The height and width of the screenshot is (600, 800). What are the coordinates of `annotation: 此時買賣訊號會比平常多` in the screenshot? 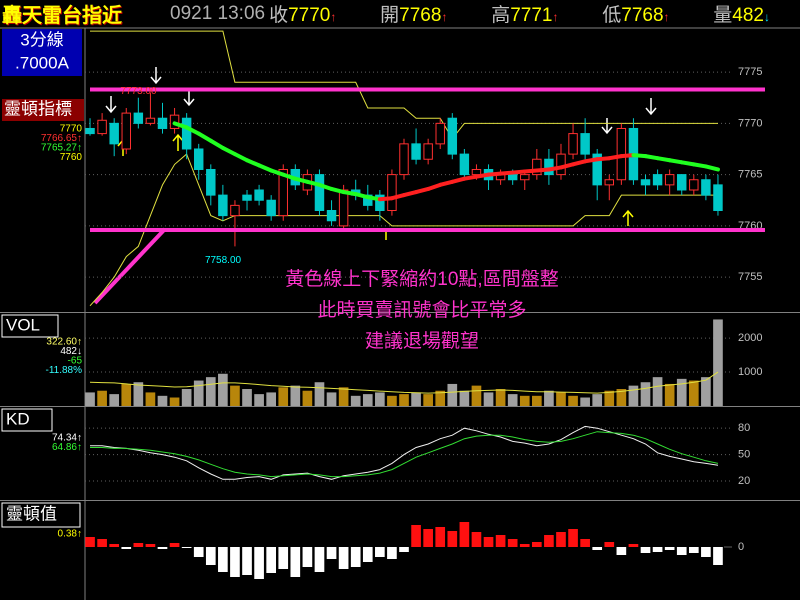 It's located at (421, 310).